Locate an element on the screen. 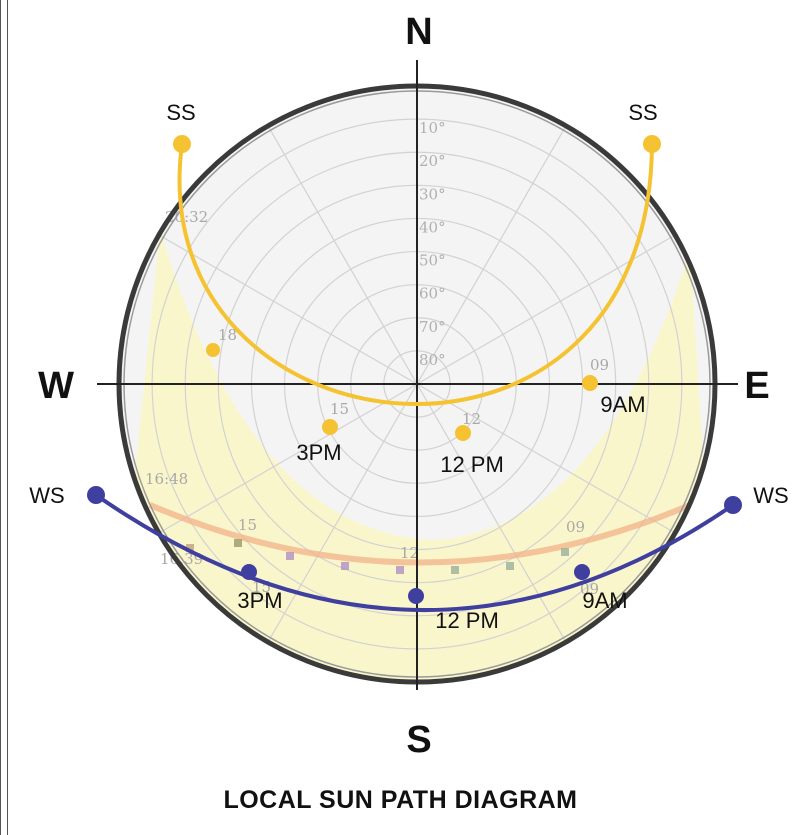 This screenshot has width=801, height=835. north-label: N is located at coordinates (418, 32).